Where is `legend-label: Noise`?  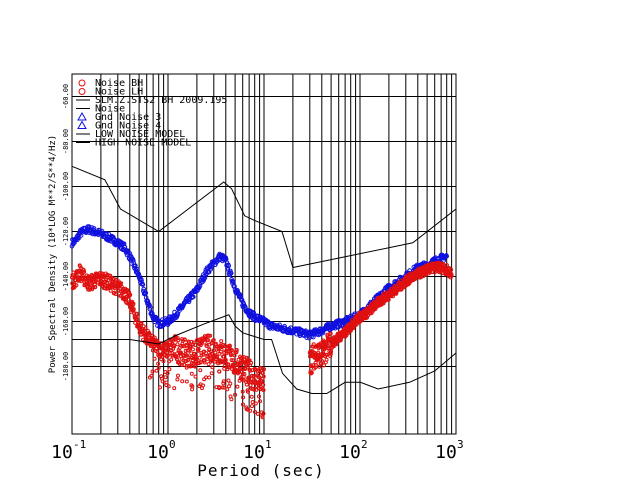
legend-label: Noise is located at coordinates (110, 109).